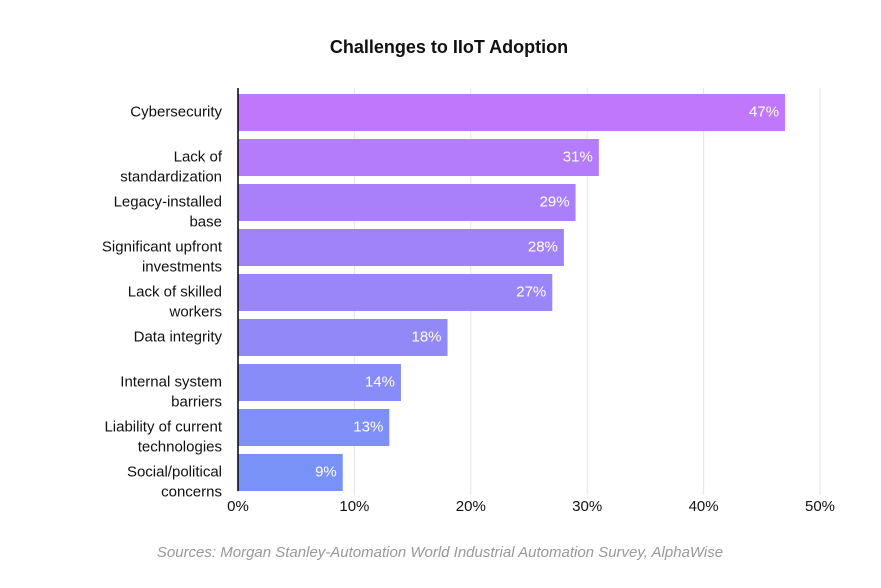 This screenshot has height=588, width=881. Describe the element at coordinates (171, 166) in the screenshot. I see `y-tick-label: Lack of standardization` at that location.